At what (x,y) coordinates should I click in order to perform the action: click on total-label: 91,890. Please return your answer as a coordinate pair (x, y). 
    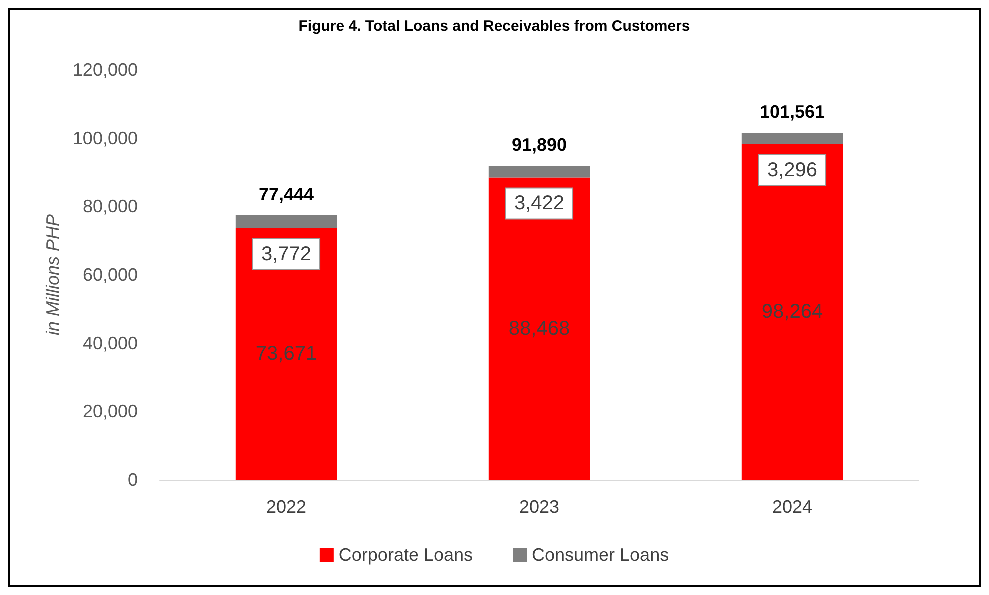
    Looking at the image, I should click on (540, 145).